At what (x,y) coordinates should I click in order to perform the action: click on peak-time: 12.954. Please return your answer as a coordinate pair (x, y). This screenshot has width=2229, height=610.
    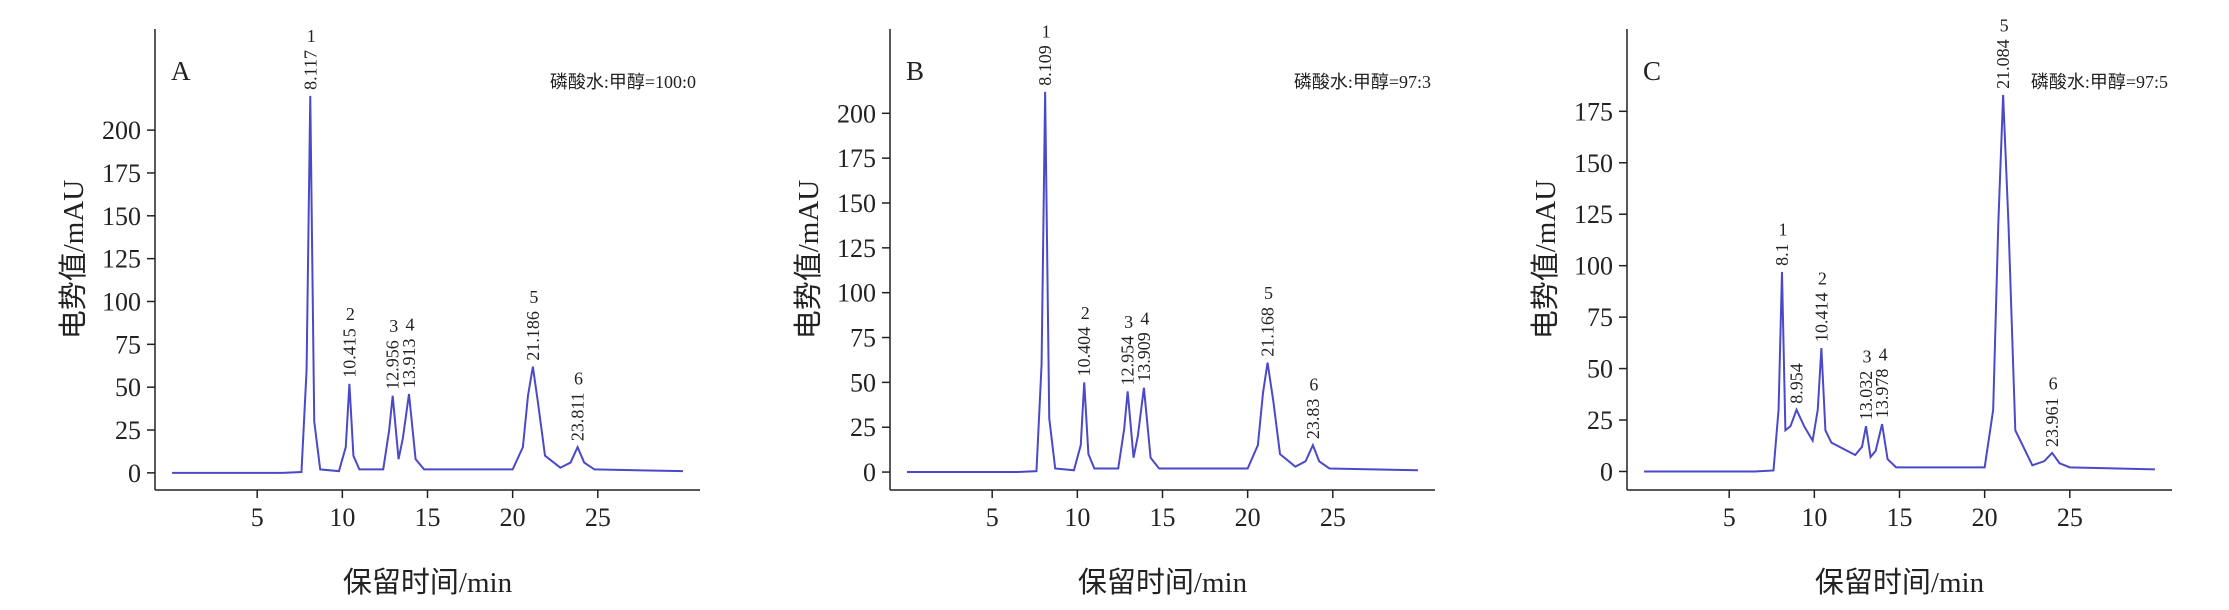
    Looking at the image, I should click on (1128, 361).